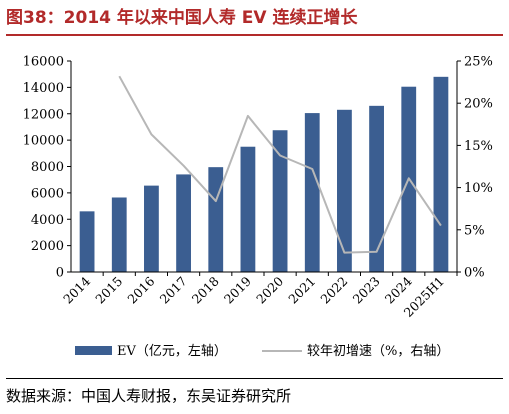 The height and width of the screenshot is (414, 509). I want to click on bar-2017, so click(183, 223).